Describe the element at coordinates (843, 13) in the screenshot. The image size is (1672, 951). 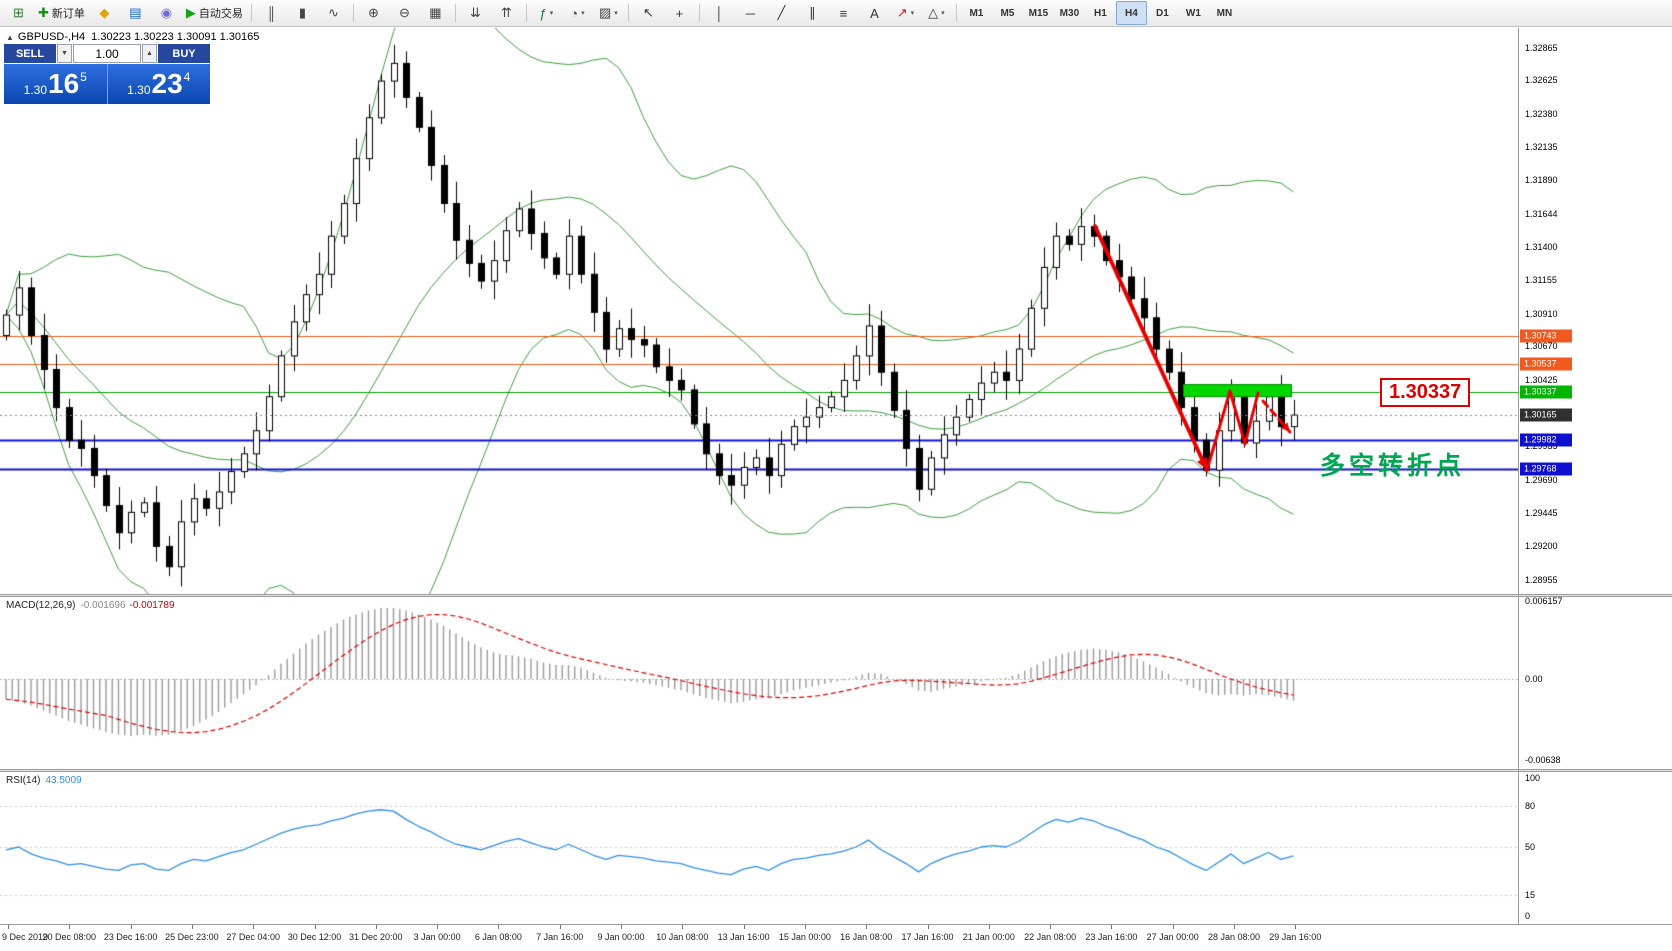
I see `fibonacci-icon: ≡` at that location.